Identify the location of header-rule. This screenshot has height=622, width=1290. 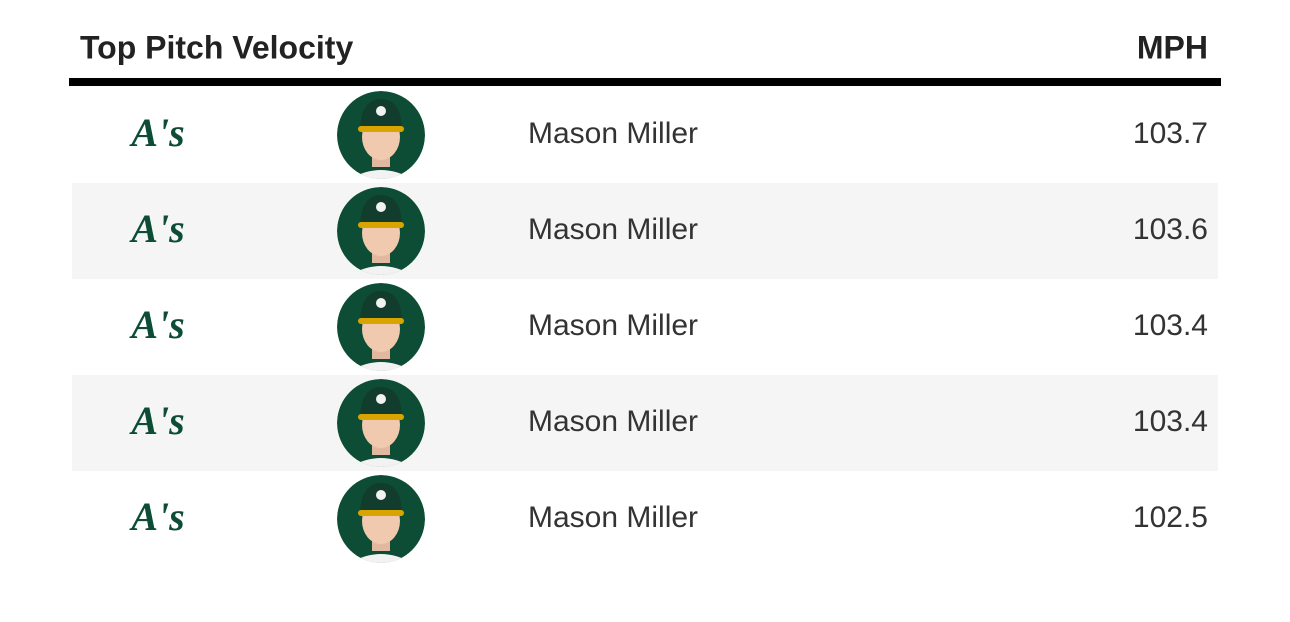
(645, 82).